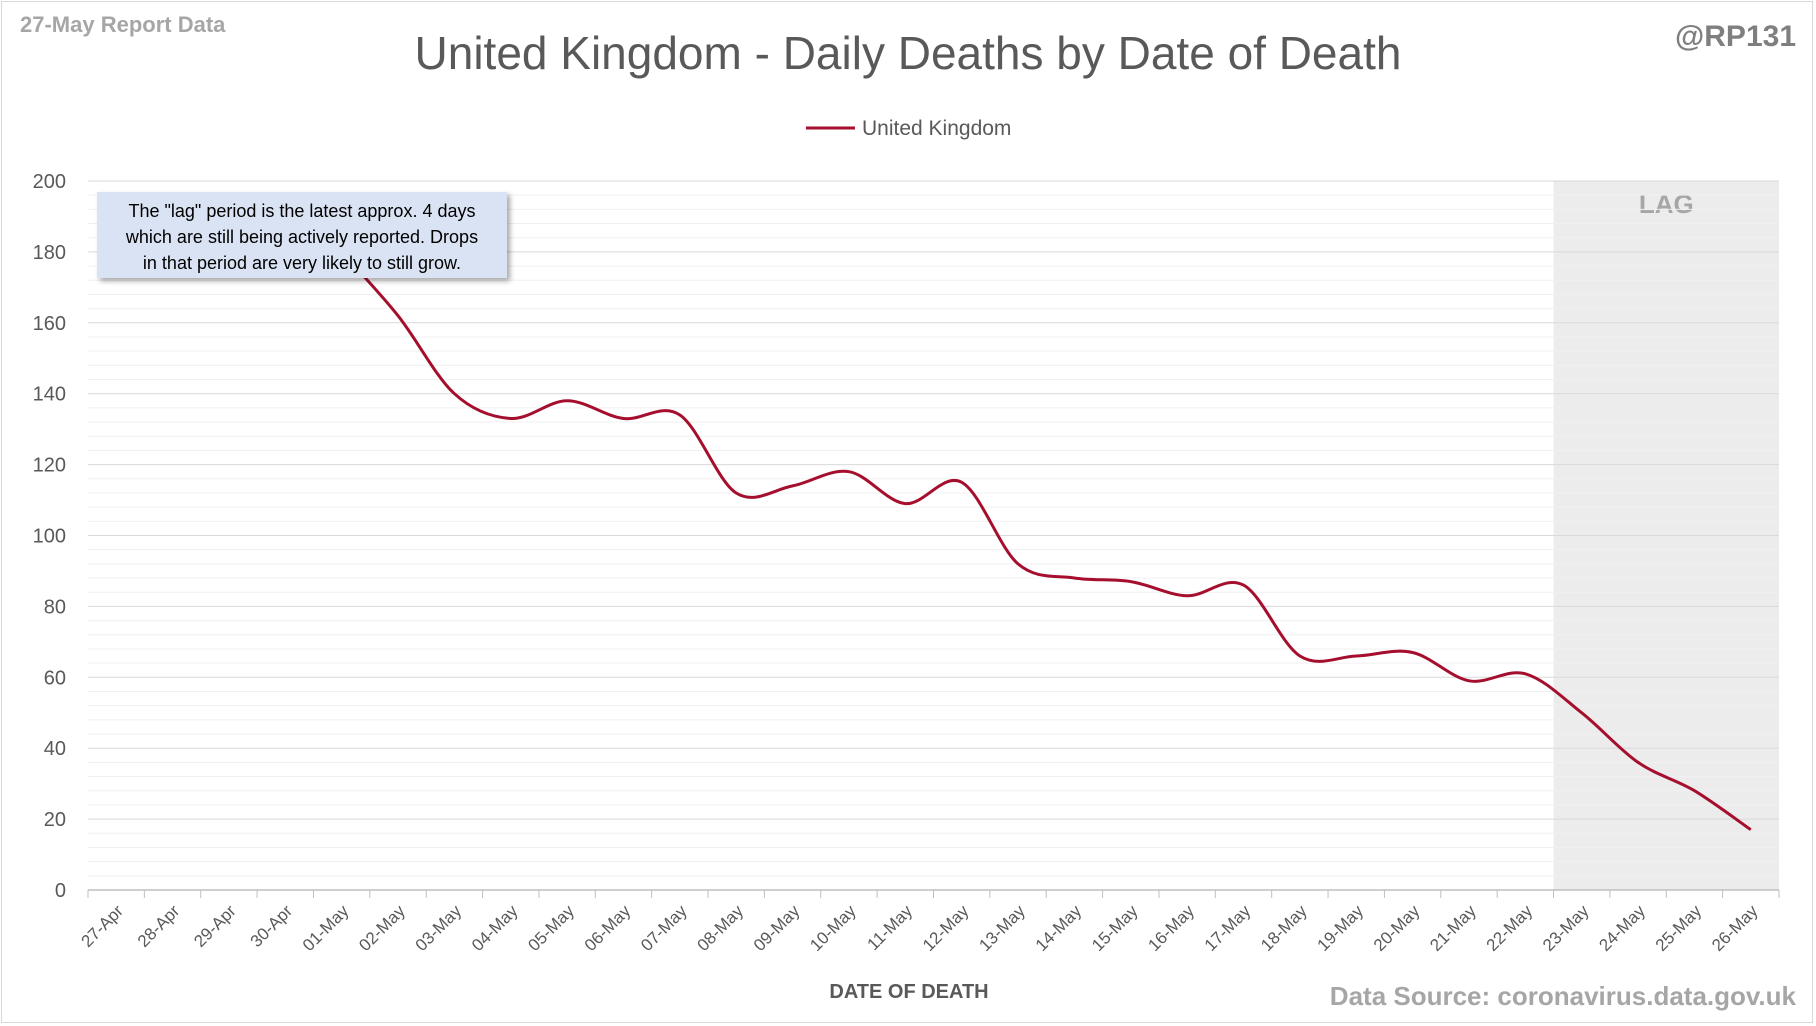 Image resolution: width=1816 pixels, height=1026 pixels. I want to click on x-tick-label: 07-May, so click(664, 928).